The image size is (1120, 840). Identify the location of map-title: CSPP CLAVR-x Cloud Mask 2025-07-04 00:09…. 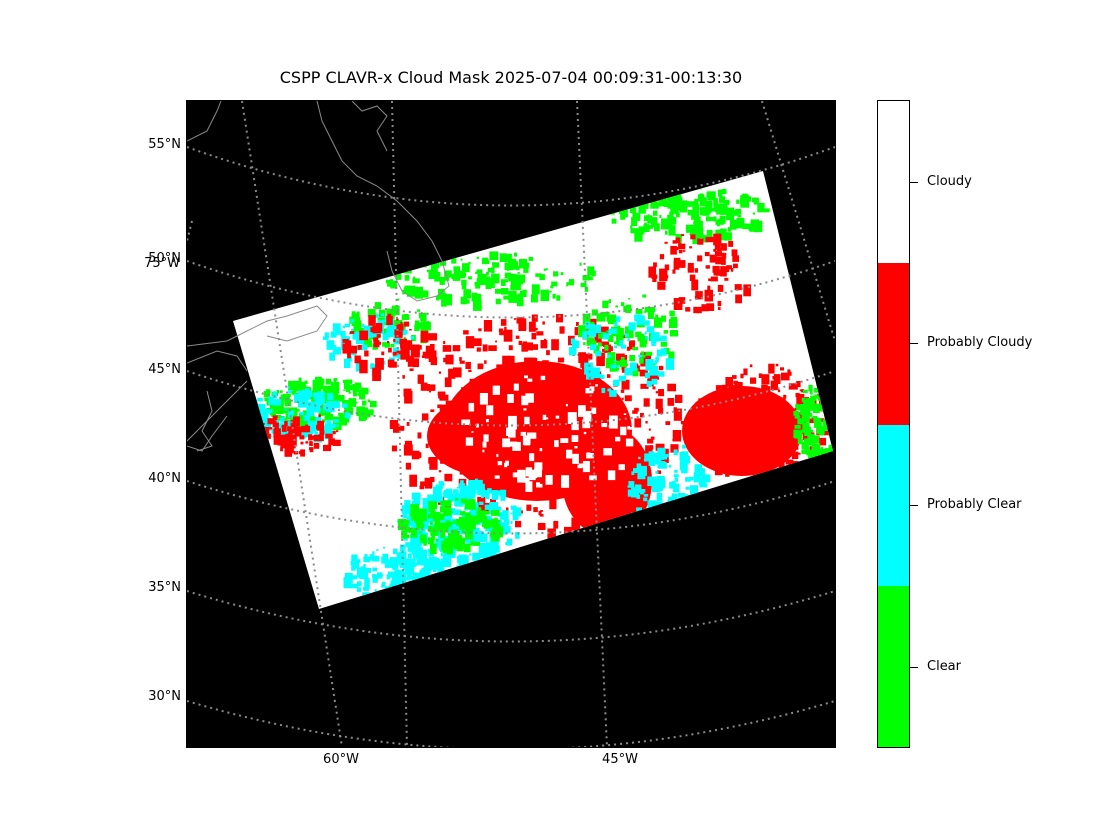
(511, 77).